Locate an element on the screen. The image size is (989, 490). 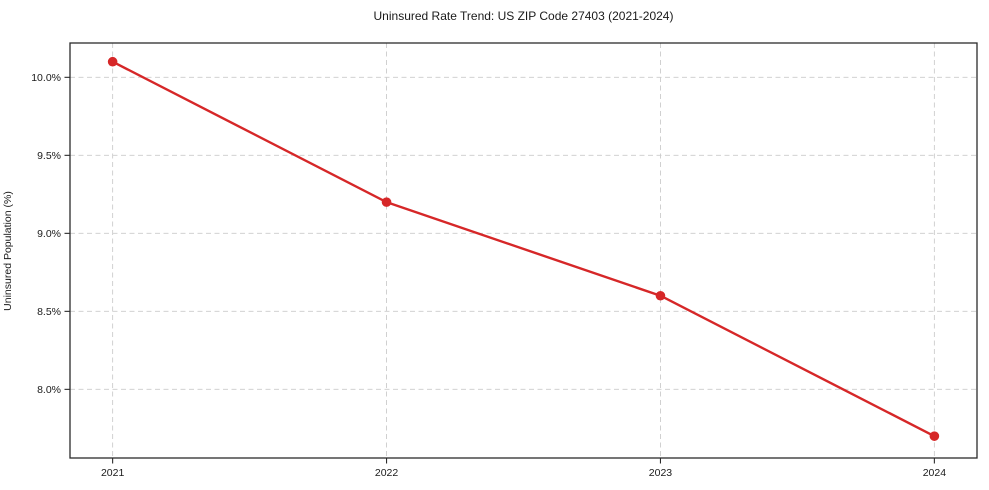
y-axis-label: Uninsured Population (%) is located at coordinates (8, 251).